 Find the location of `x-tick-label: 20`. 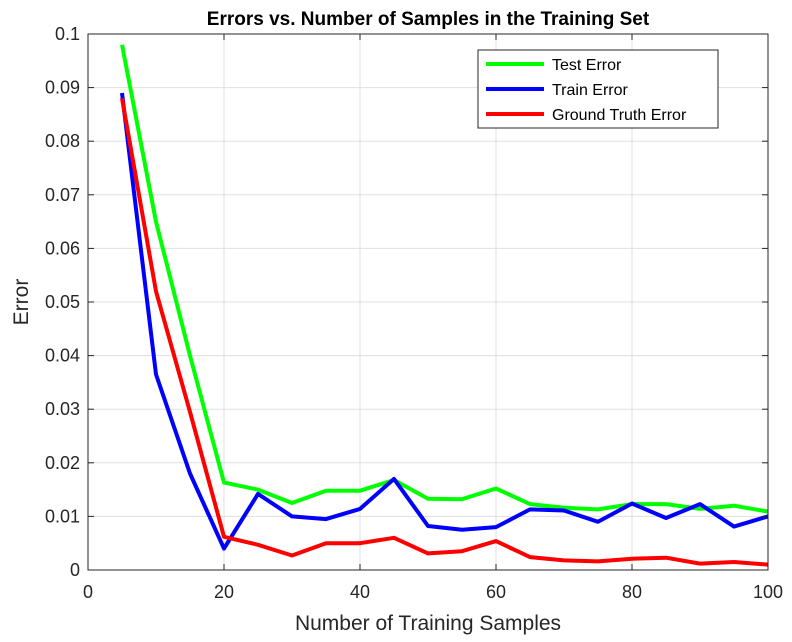

x-tick-label: 20 is located at coordinates (224, 592).